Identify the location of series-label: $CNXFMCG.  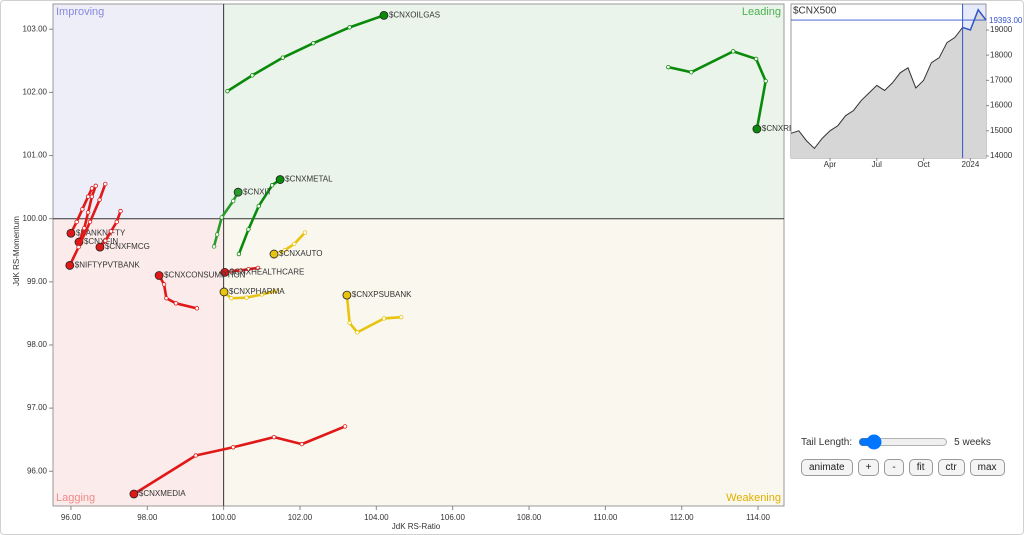
(127, 246).